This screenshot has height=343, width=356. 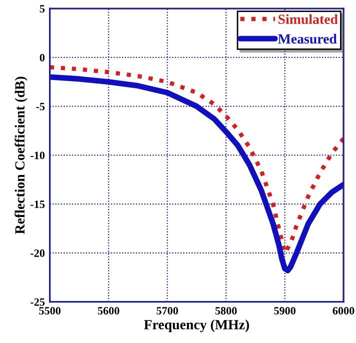 I want to click on x-tick-label: 5500, so click(x=50, y=311).